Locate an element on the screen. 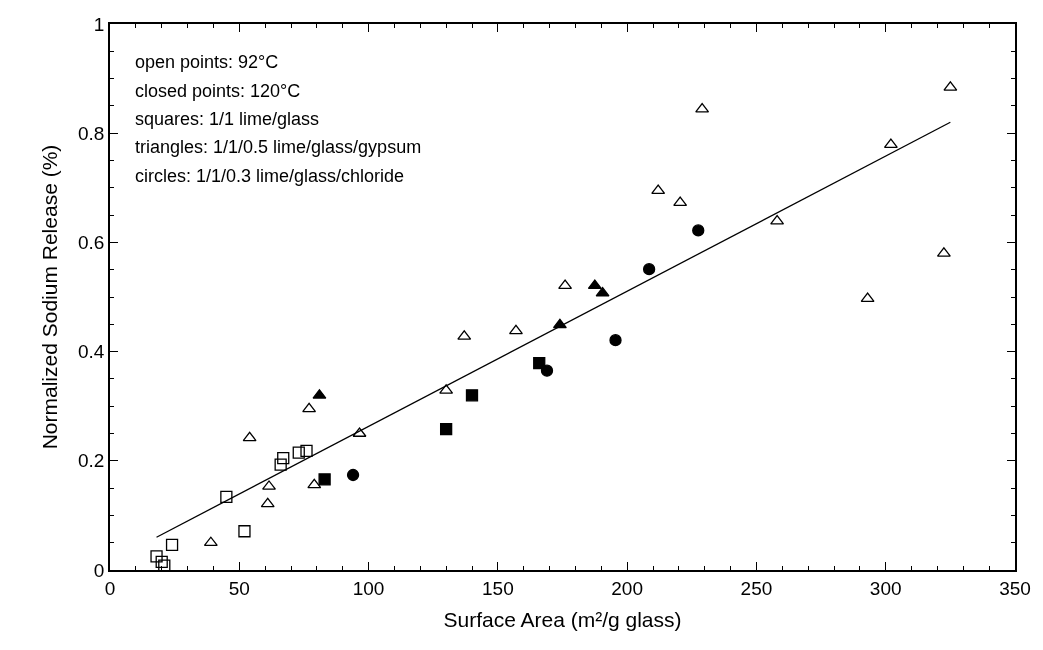 The image size is (1043, 650). x-tick-label: 100 is located at coordinates (368, 588).